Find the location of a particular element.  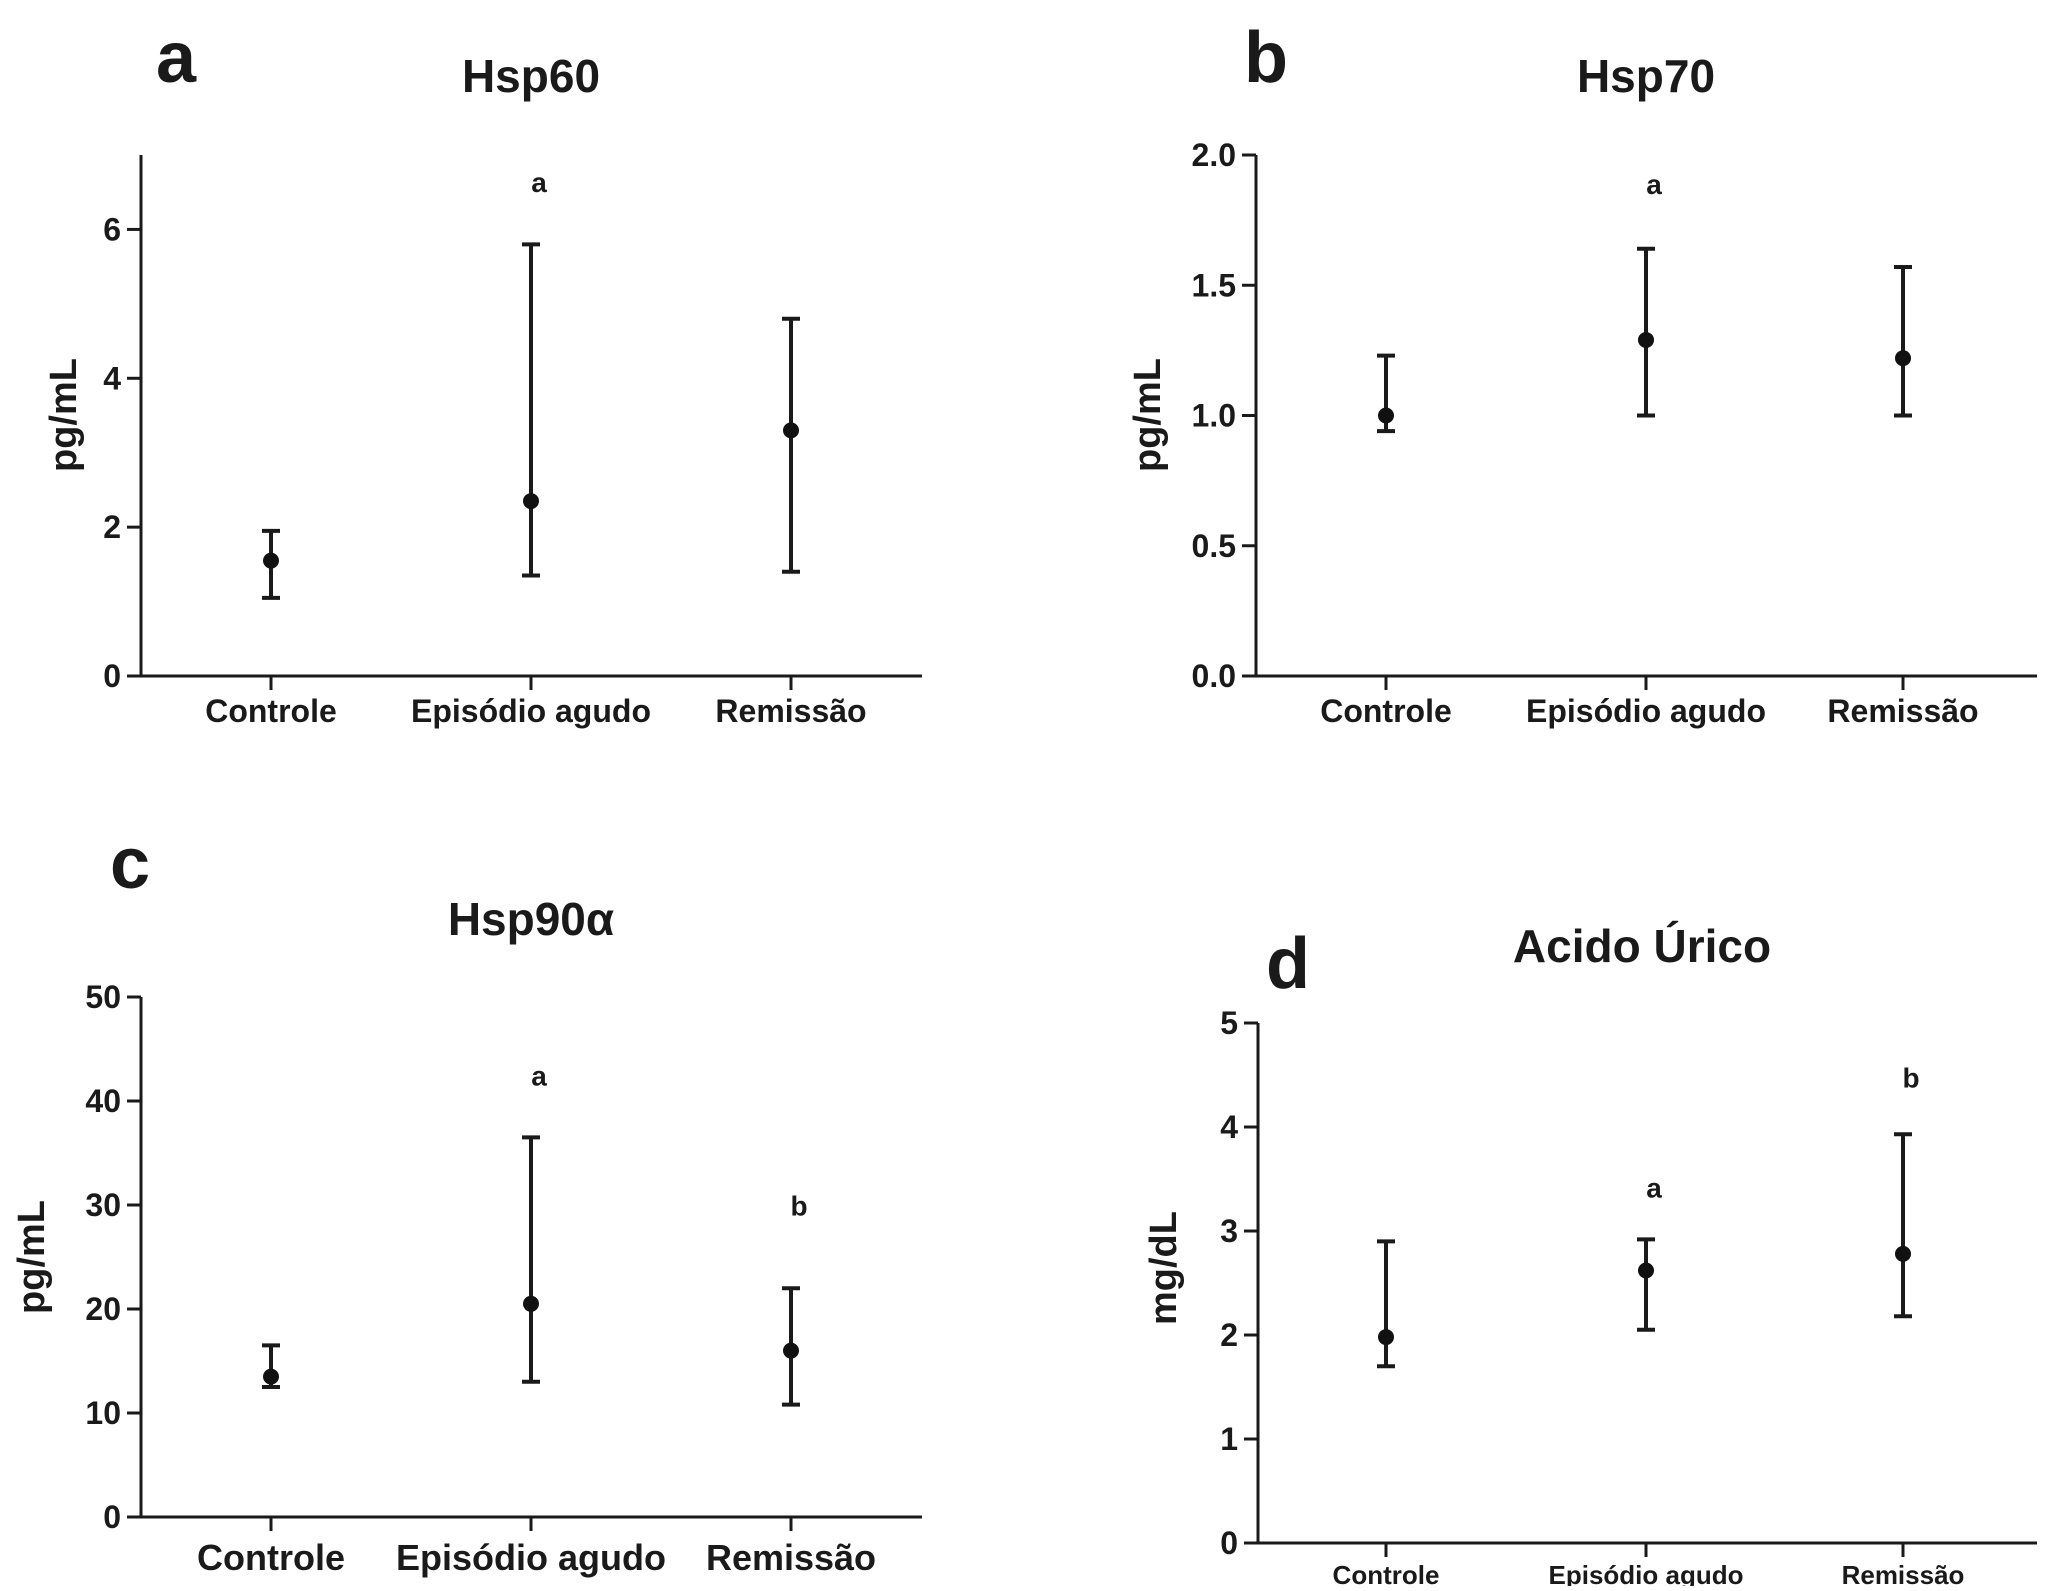

y-tick-label: 40 is located at coordinates (103, 1101).